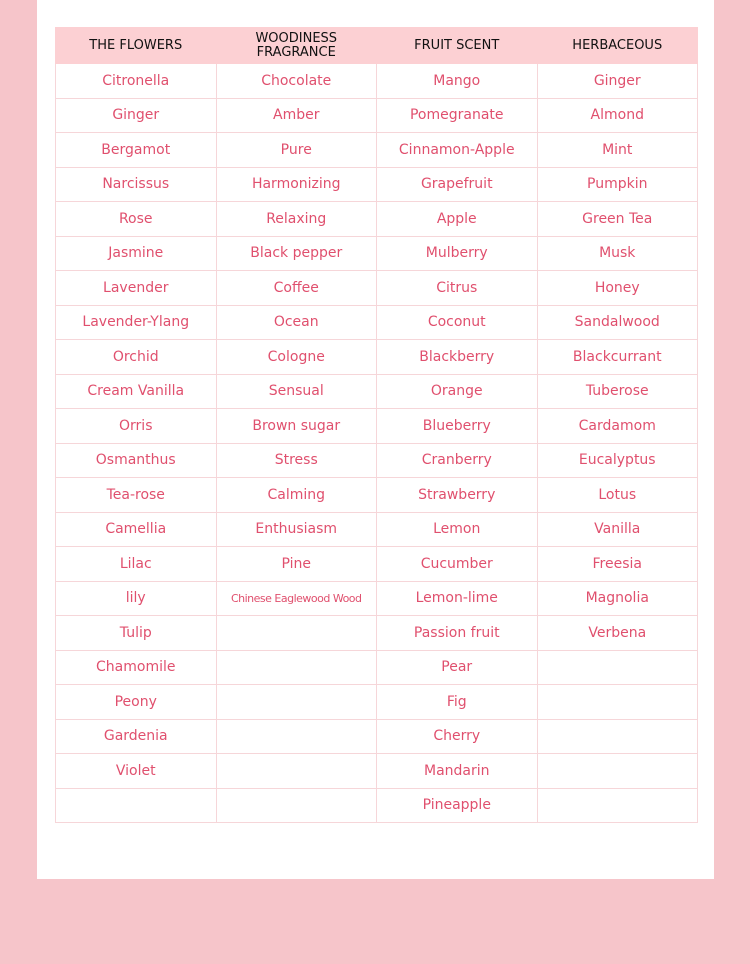  I want to click on table-cell: Brown sugar, so click(296, 426).